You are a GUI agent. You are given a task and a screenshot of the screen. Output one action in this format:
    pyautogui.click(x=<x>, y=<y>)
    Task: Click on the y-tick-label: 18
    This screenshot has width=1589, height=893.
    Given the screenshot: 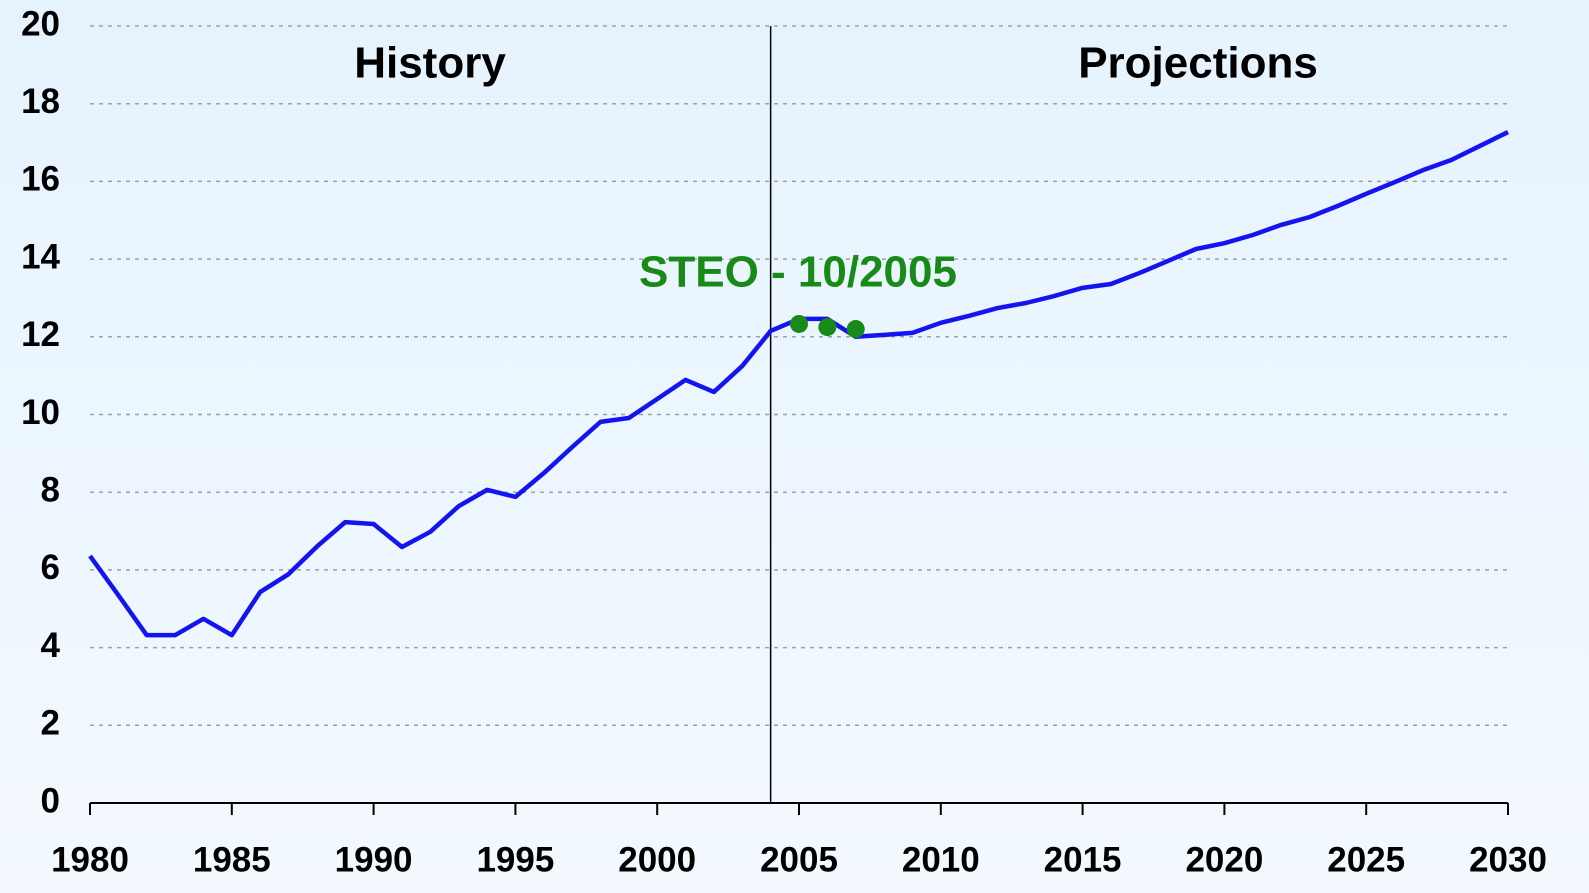 What is the action you would take?
    pyautogui.click(x=40, y=101)
    